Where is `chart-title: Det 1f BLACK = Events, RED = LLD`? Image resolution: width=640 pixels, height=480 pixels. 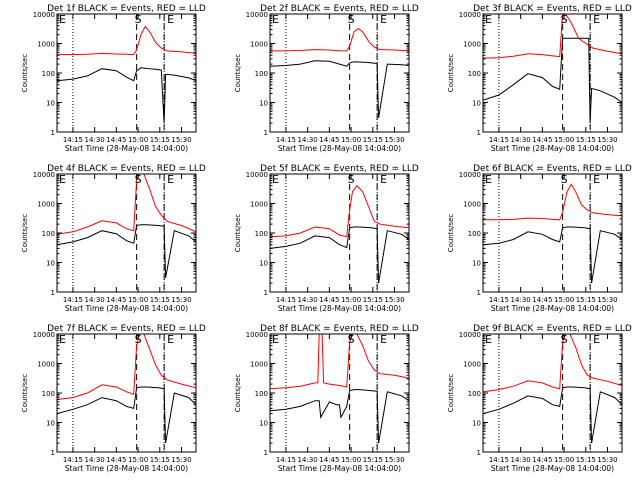 chart-title: Det 1f BLACK = Events, RED = LLD is located at coordinates (126, 9).